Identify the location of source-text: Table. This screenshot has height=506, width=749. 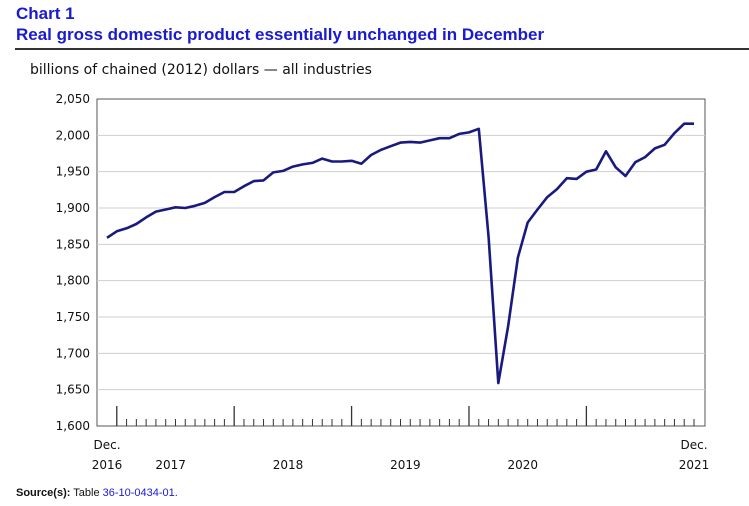
(86, 493).